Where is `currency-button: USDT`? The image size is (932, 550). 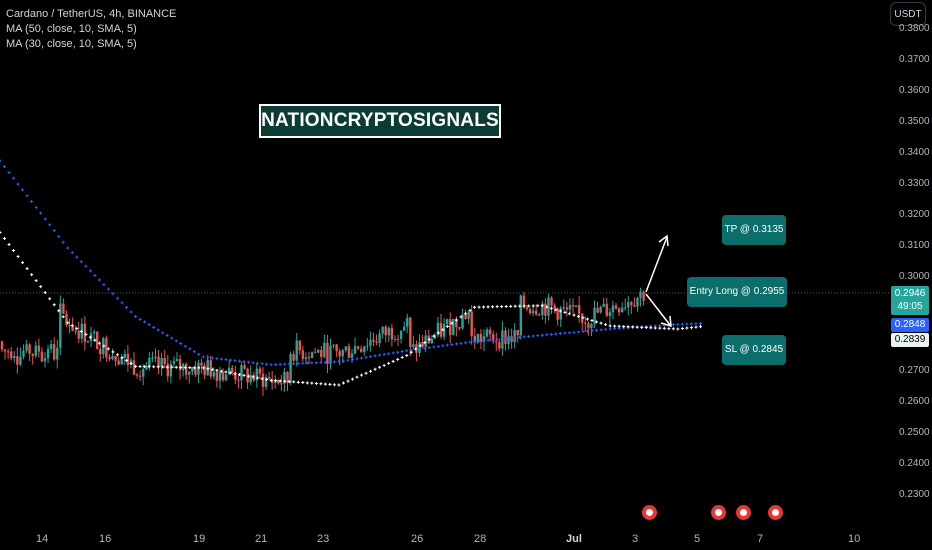 currency-button: USDT is located at coordinates (908, 14).